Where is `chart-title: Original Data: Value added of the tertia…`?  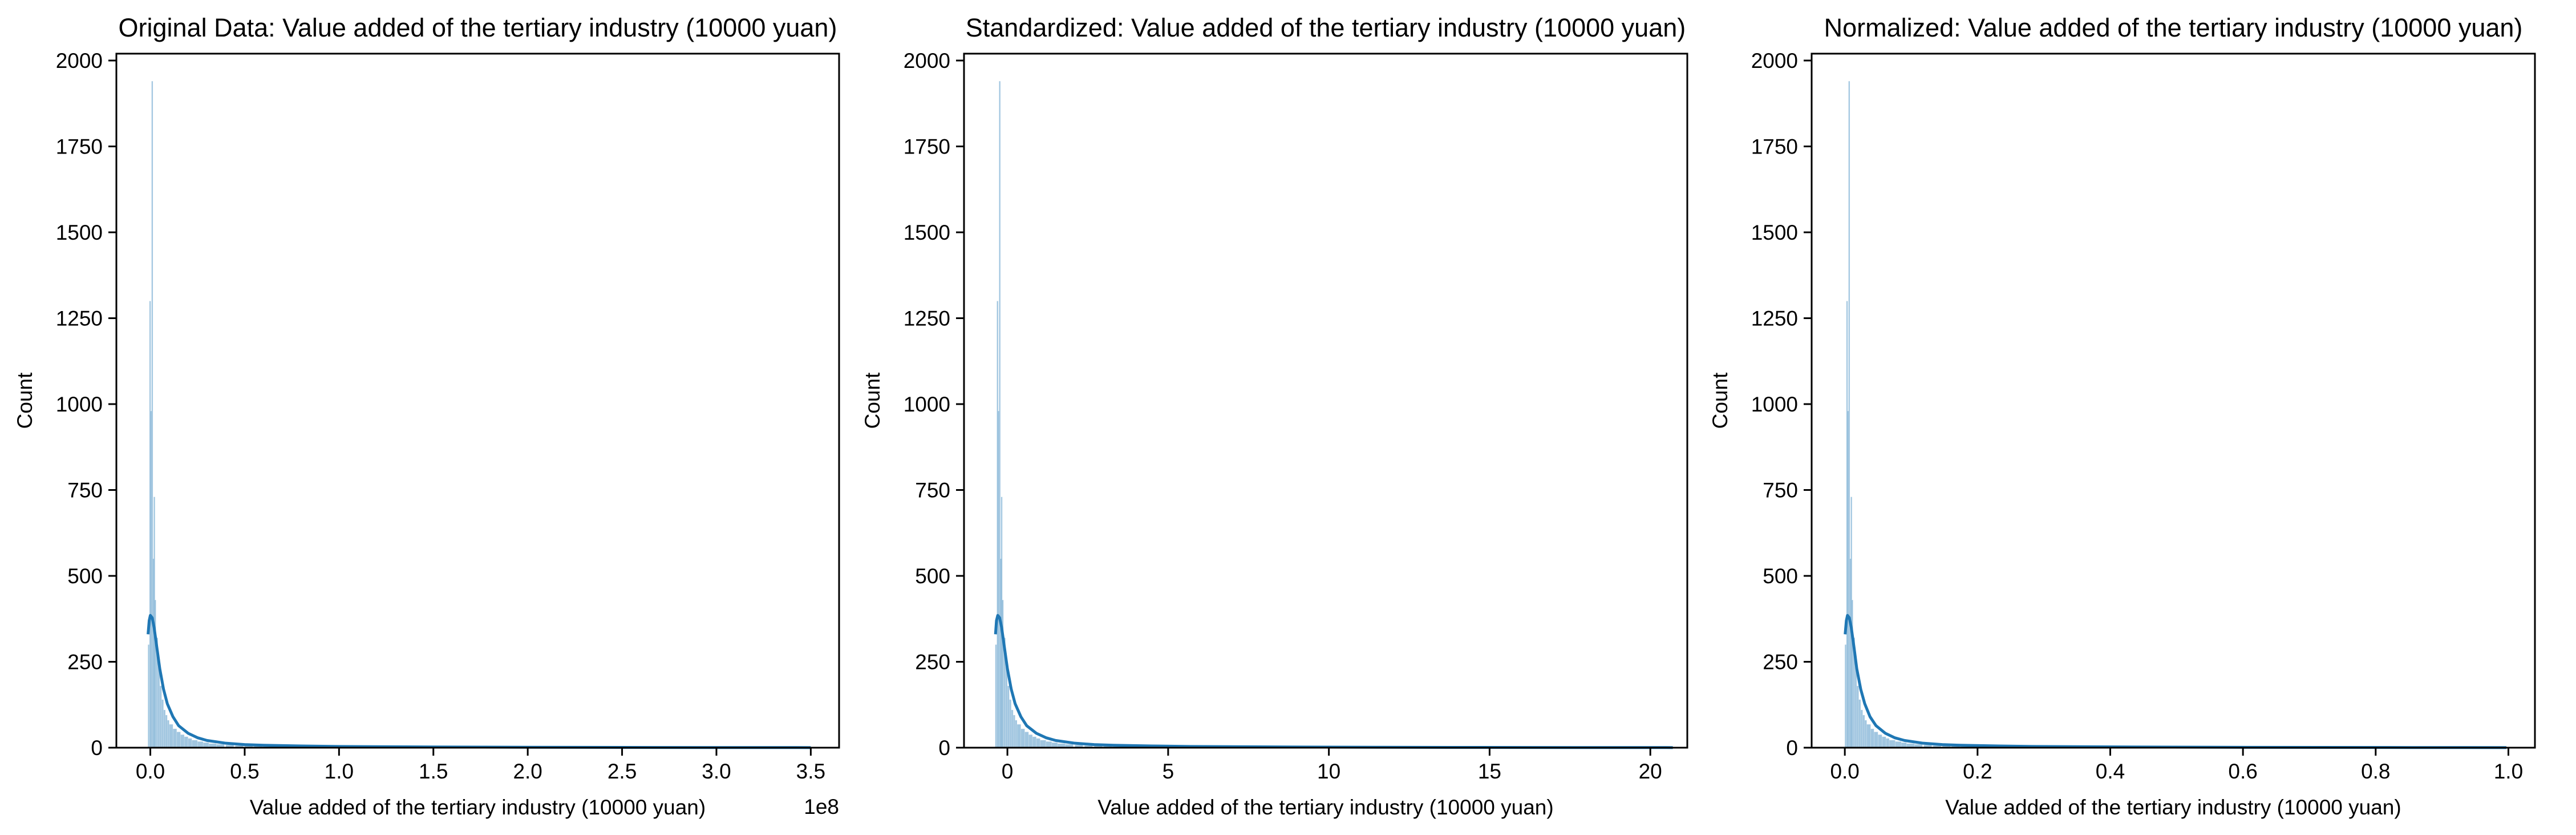 chart-title: Original Data: Value added of the tertia… is located at coordinates (478, 28).